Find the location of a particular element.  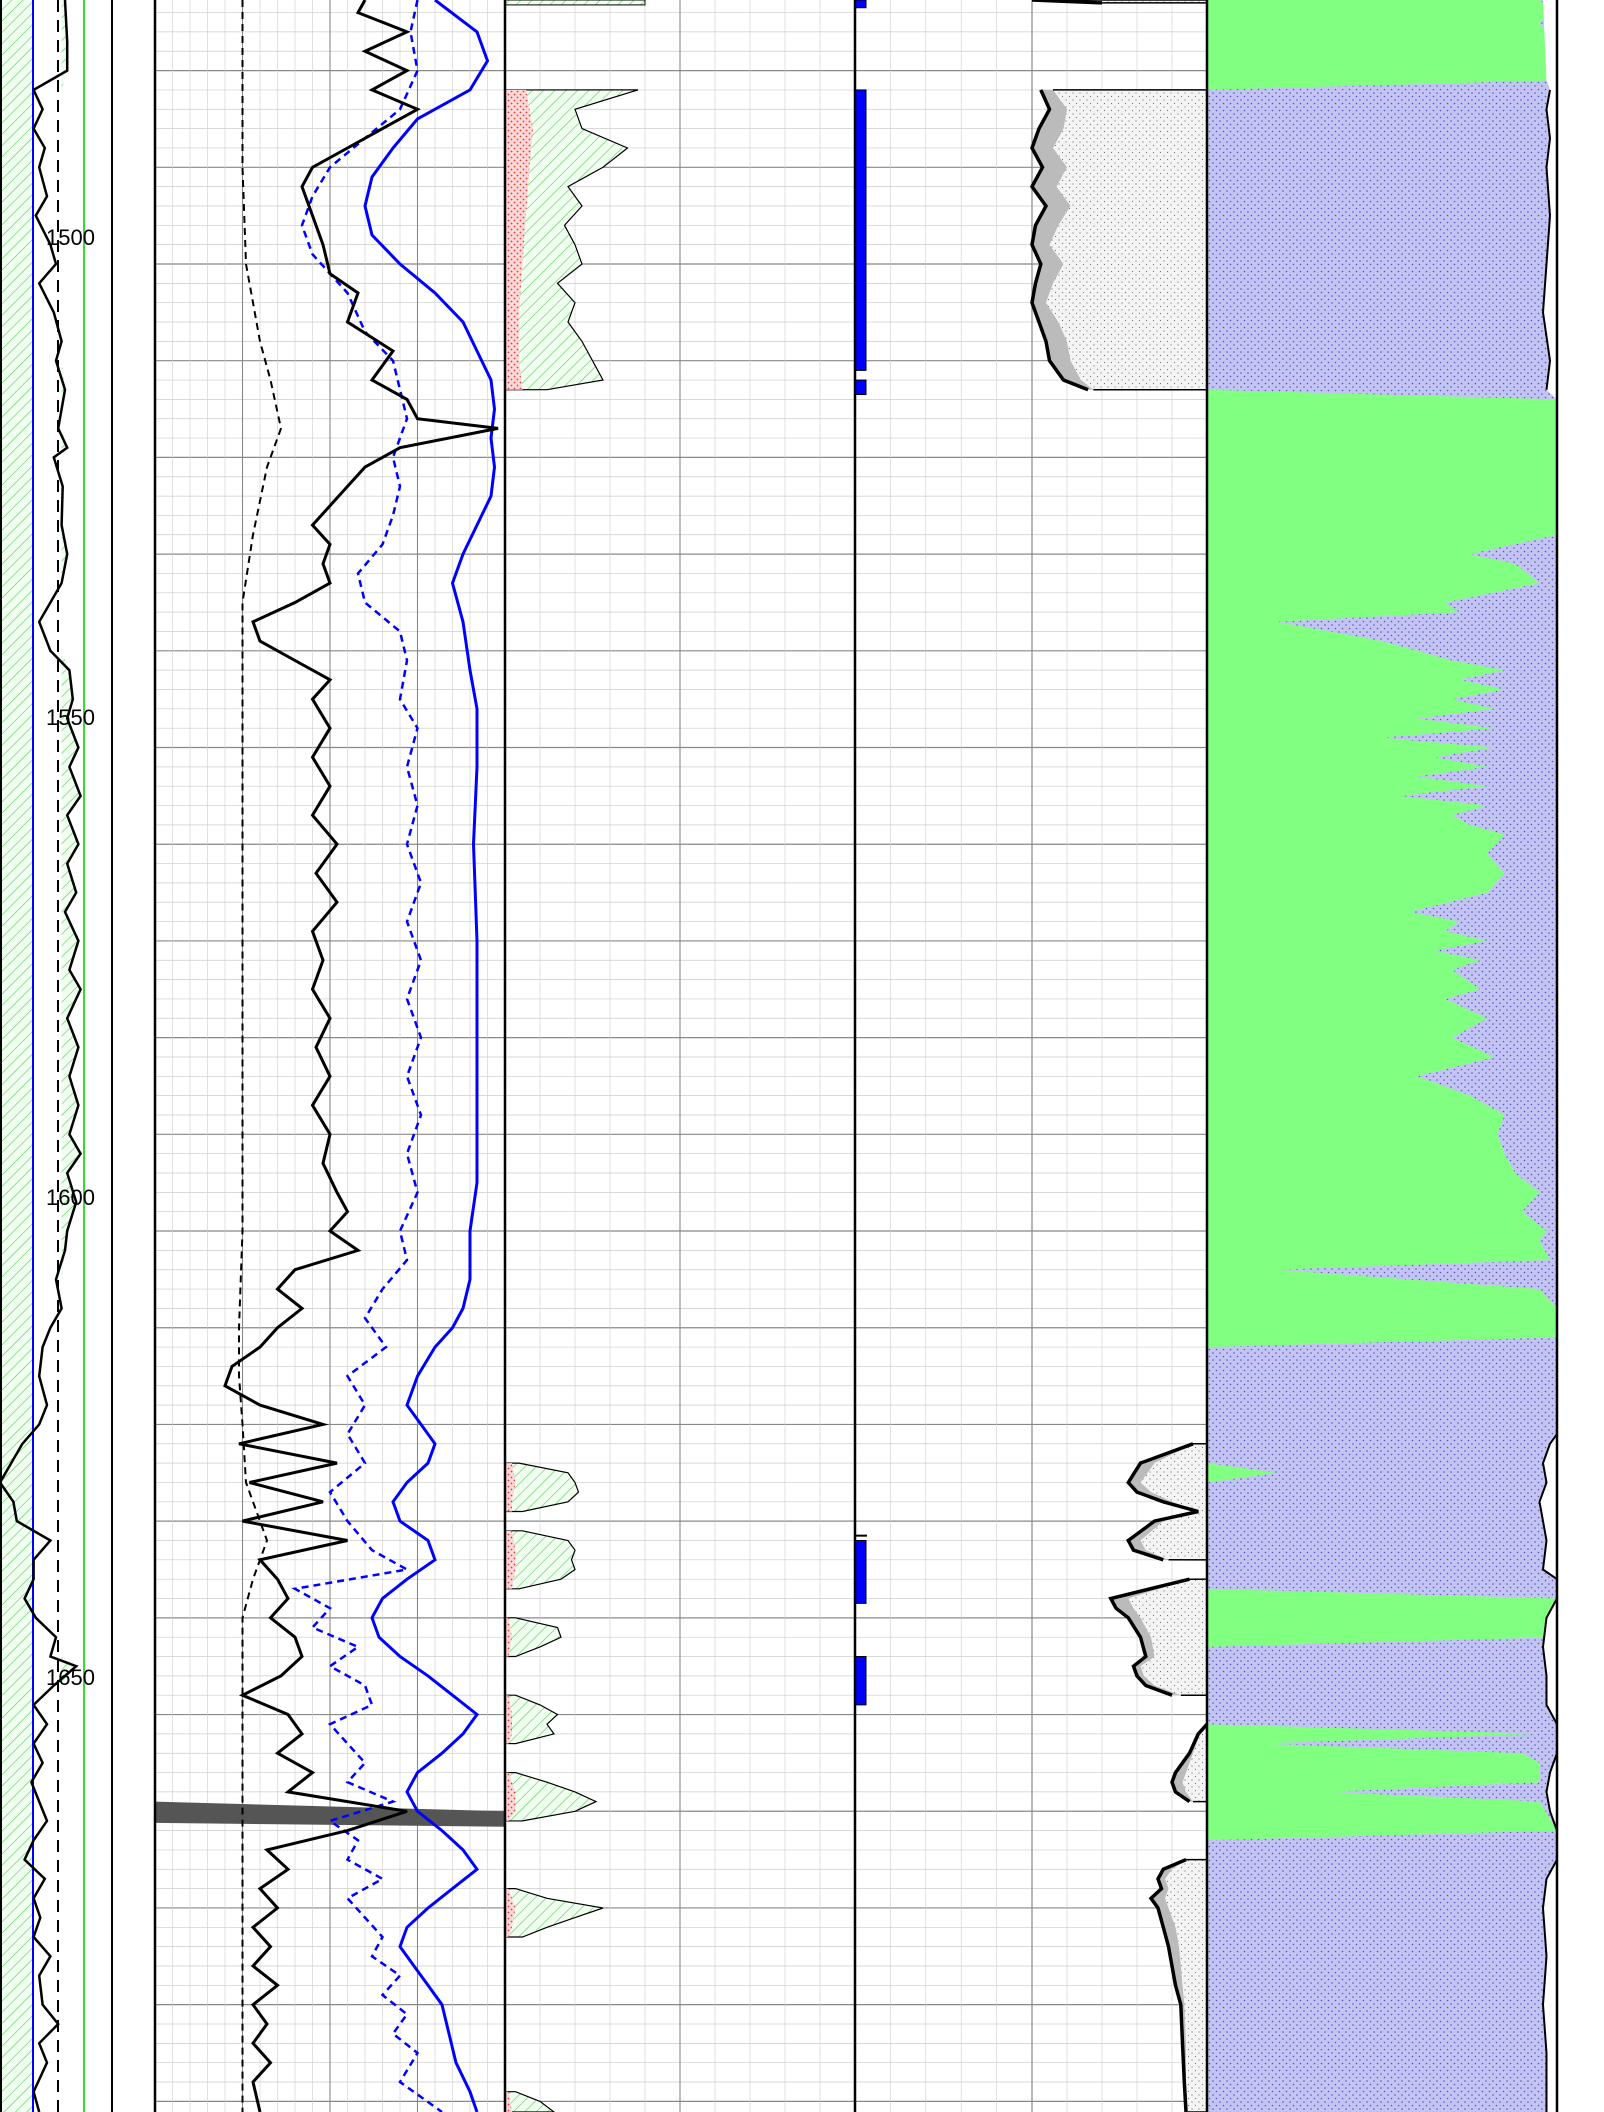

pay-flag-track is located at coordinates (943, 1056).